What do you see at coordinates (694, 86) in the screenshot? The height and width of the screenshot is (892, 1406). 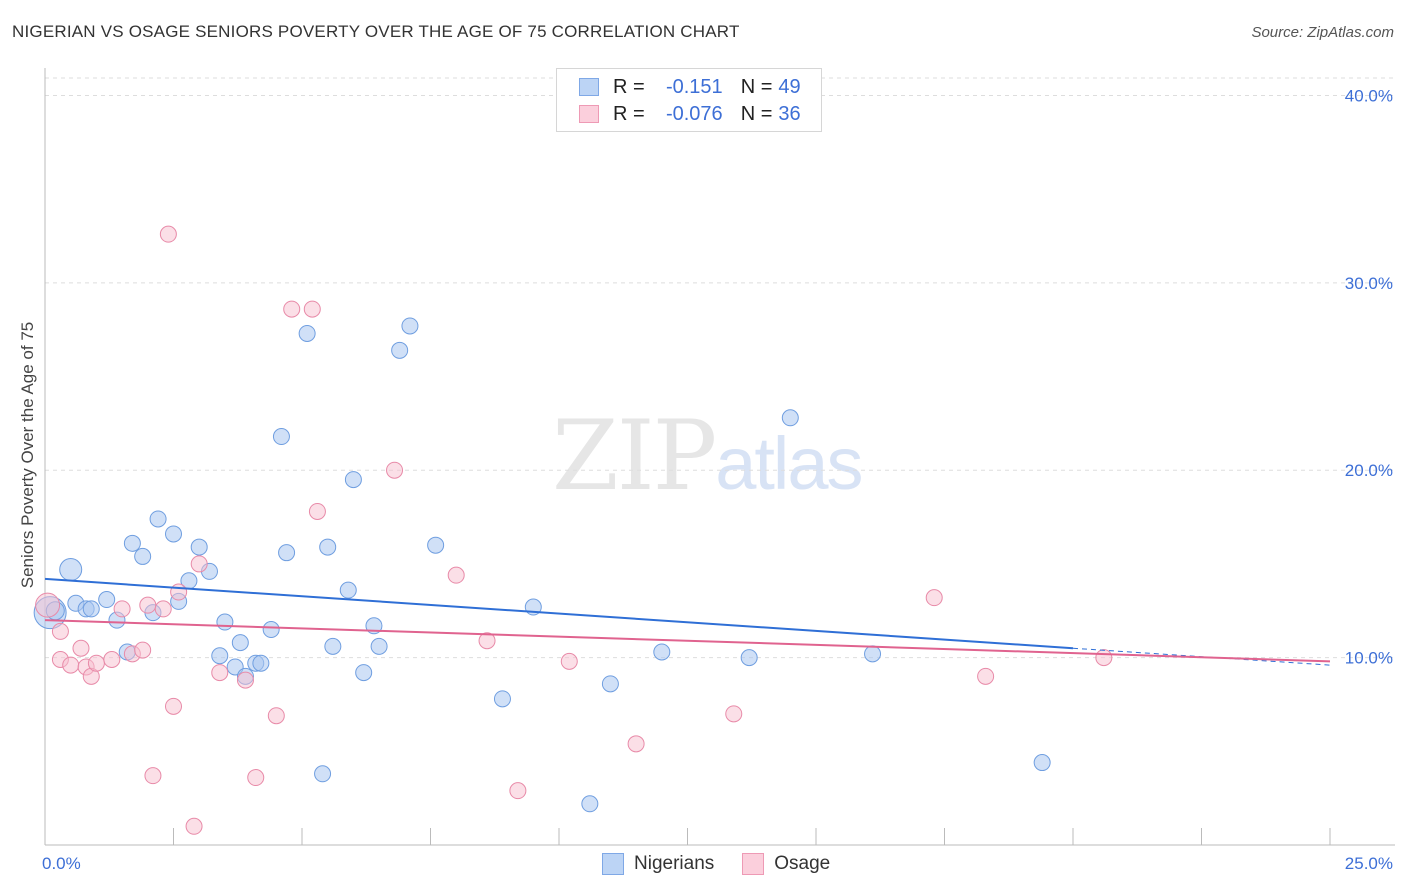 I see `r-value: -0.151` at bounding box center [694, 86].